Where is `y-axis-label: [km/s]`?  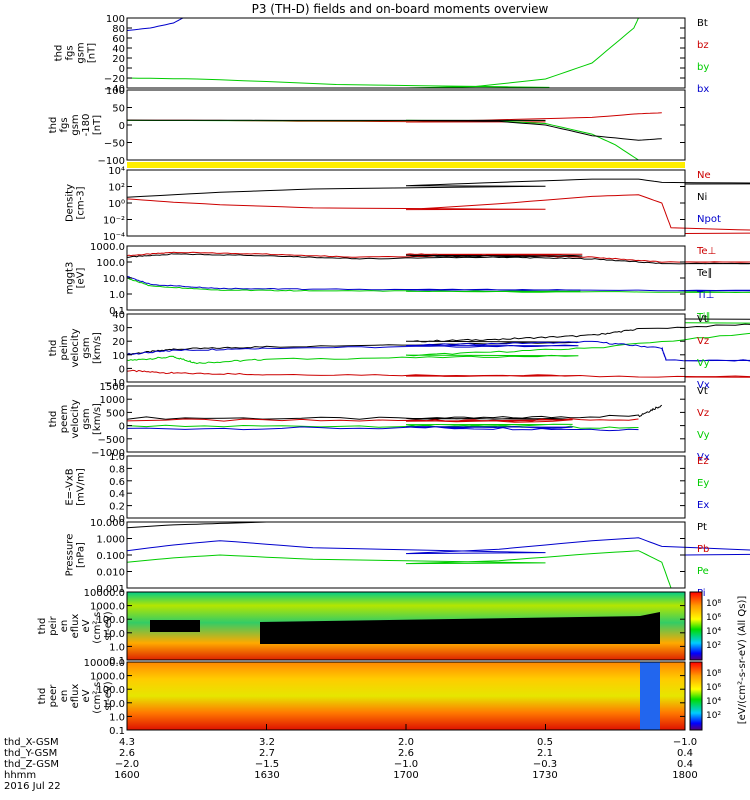 y-axis-label: [km/s] is located at coordinates (97, 419).